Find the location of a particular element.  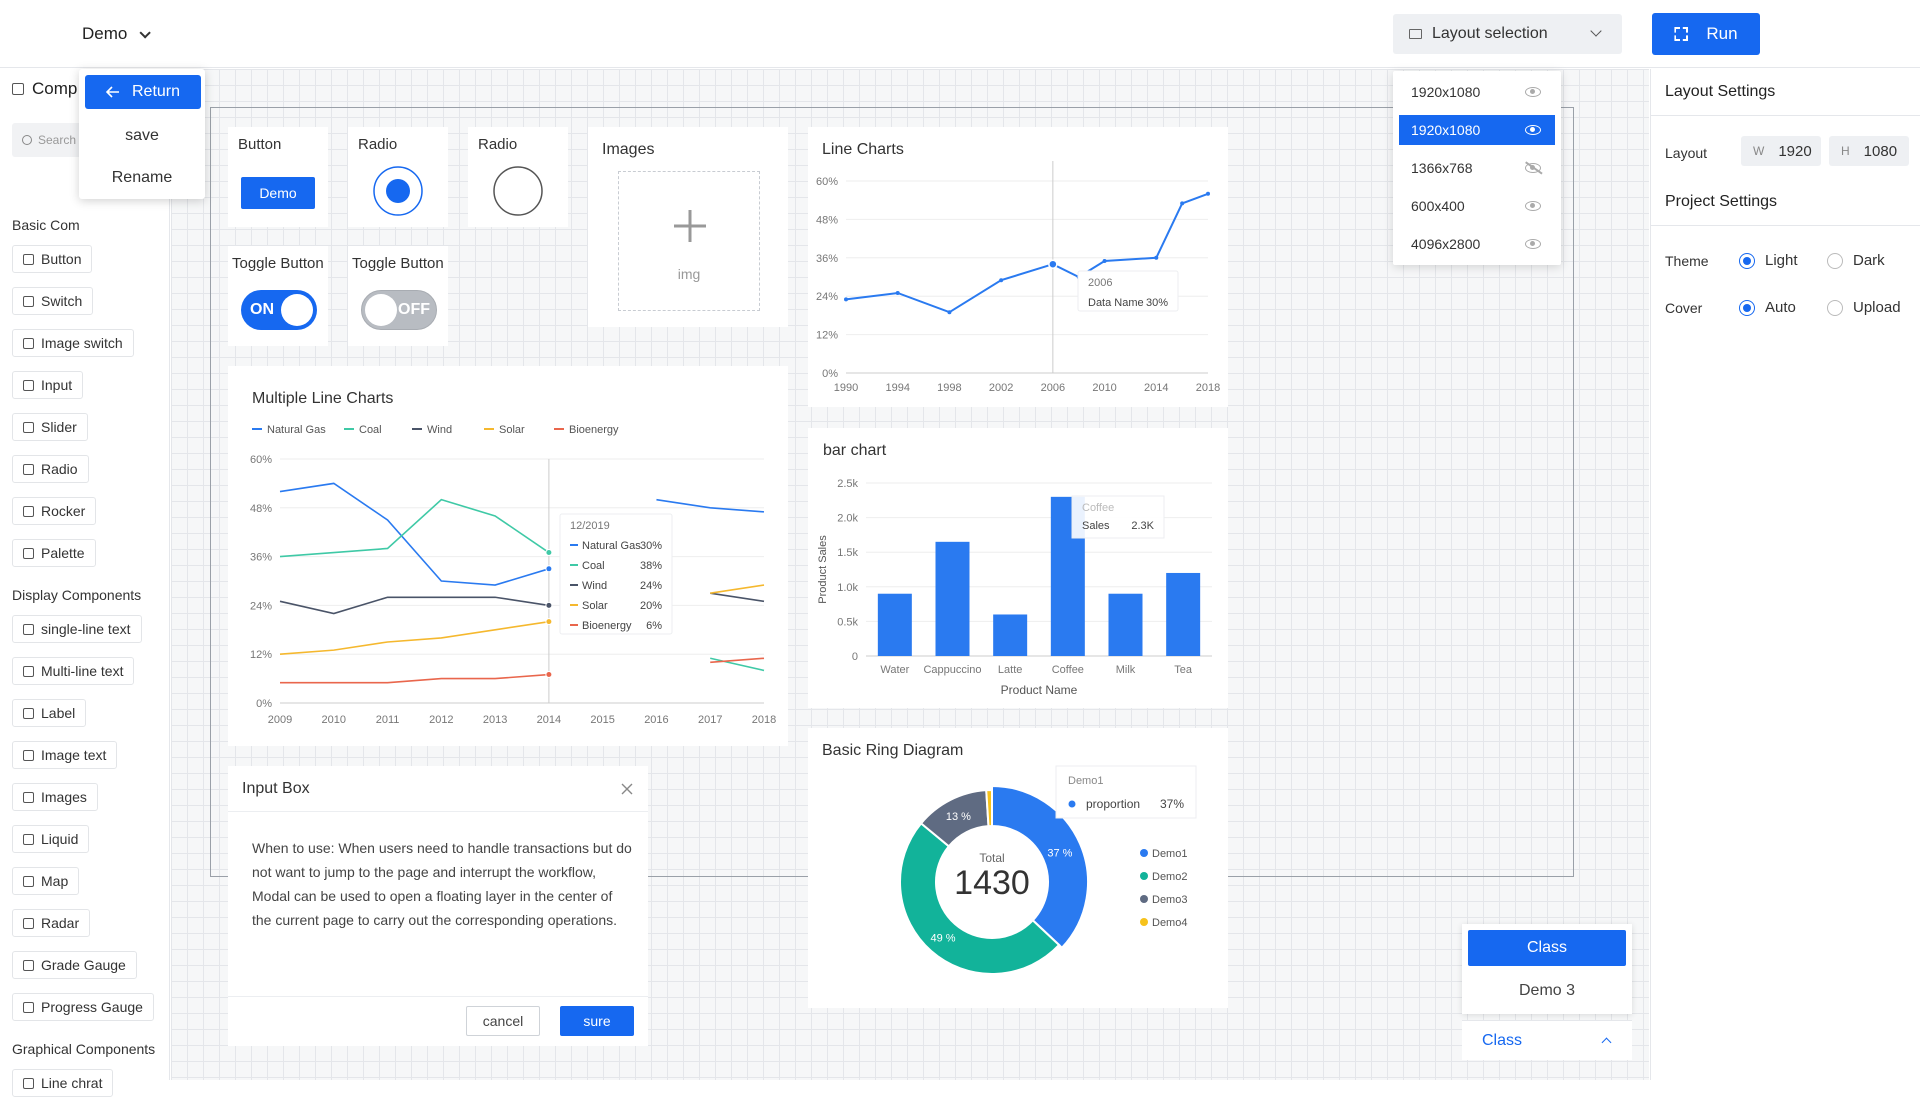

save-menu-item: save is located at coordinates (142, 135).